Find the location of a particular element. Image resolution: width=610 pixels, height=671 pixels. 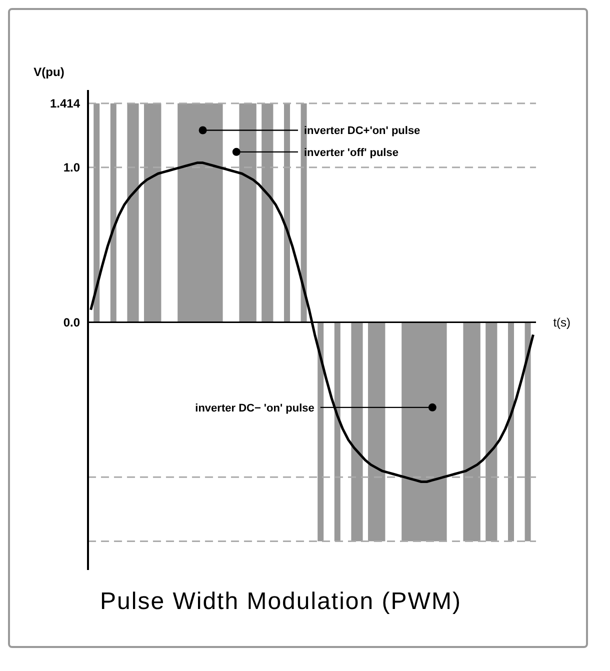

y-axis-title: V(pu) is located at coordinates (49, 72).